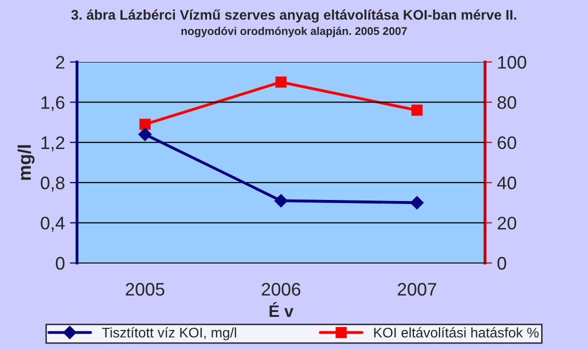 The width and height of the screenshot is (588, 350). What do you see at coordinates (506, 183) in the screenshot?
I see `y2-tick-label: 40` at bounding box center [506, 183].